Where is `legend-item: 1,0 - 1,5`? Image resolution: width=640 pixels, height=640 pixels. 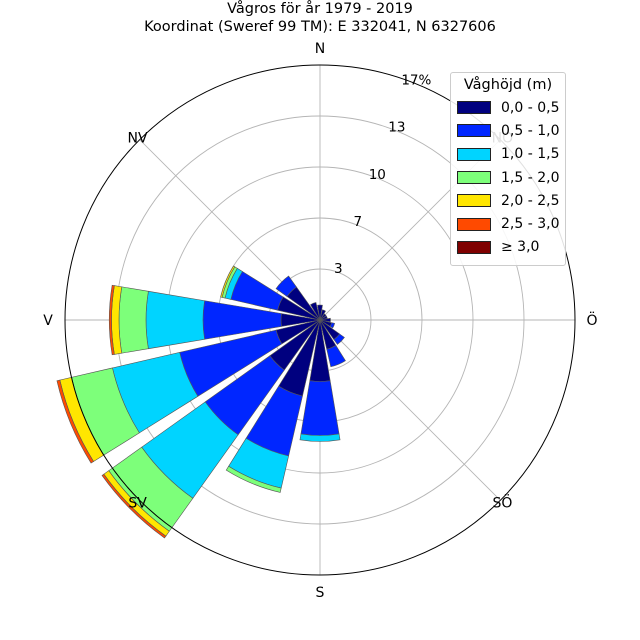
legend-item: 1,0 - 1,5 is located at coordinates (508, 154).